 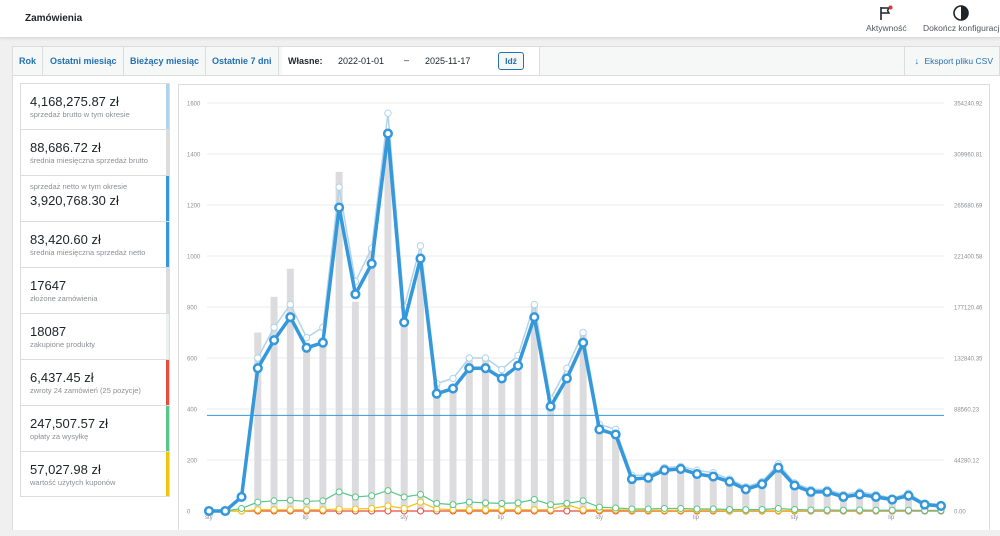 I want to click on refunds-point, so click(x=420, y=511).